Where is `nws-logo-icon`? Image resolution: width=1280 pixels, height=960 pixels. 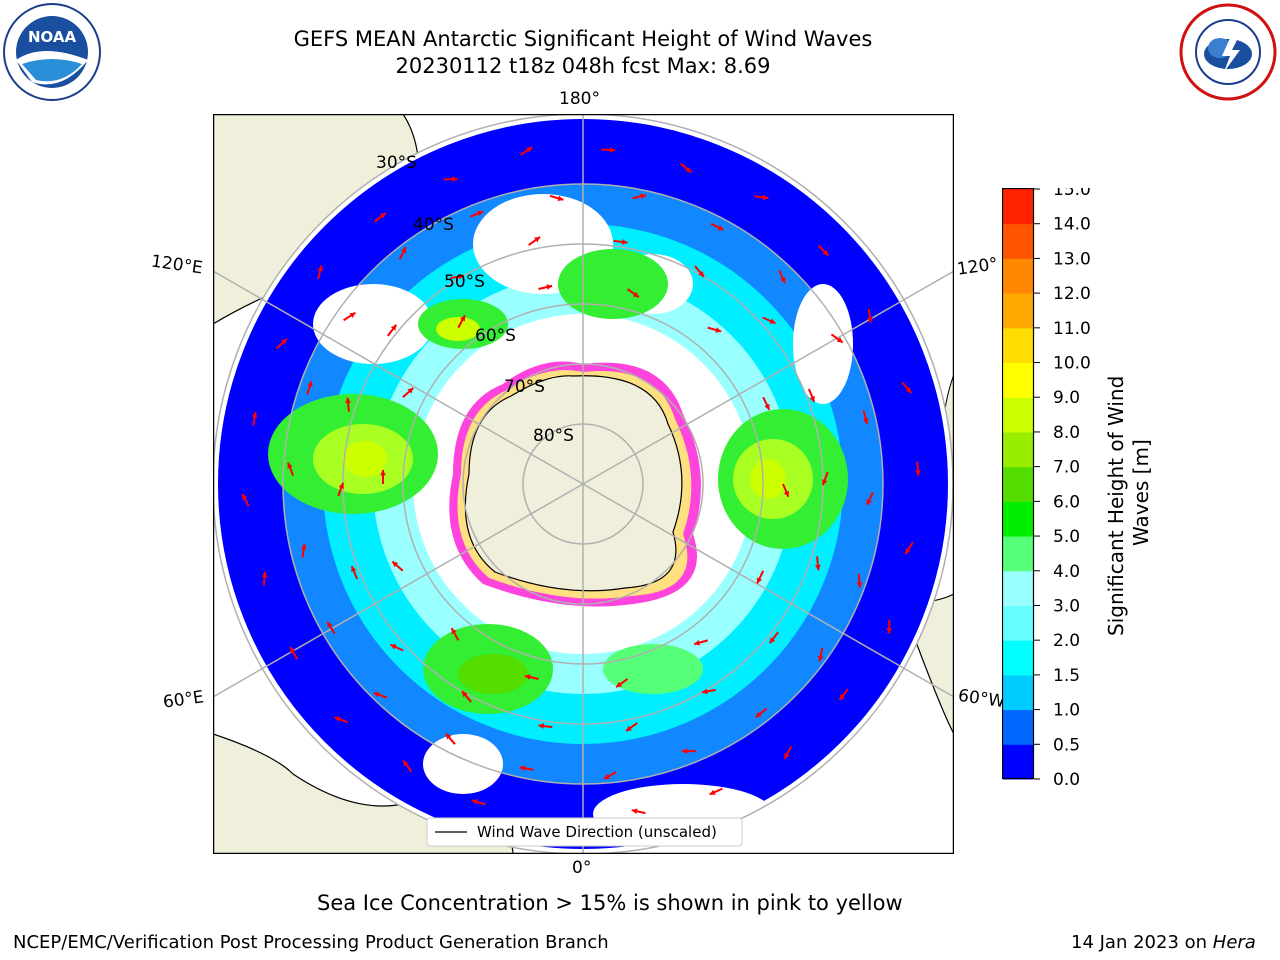 nws-logo-icon is located at coordinates (1228, 52).